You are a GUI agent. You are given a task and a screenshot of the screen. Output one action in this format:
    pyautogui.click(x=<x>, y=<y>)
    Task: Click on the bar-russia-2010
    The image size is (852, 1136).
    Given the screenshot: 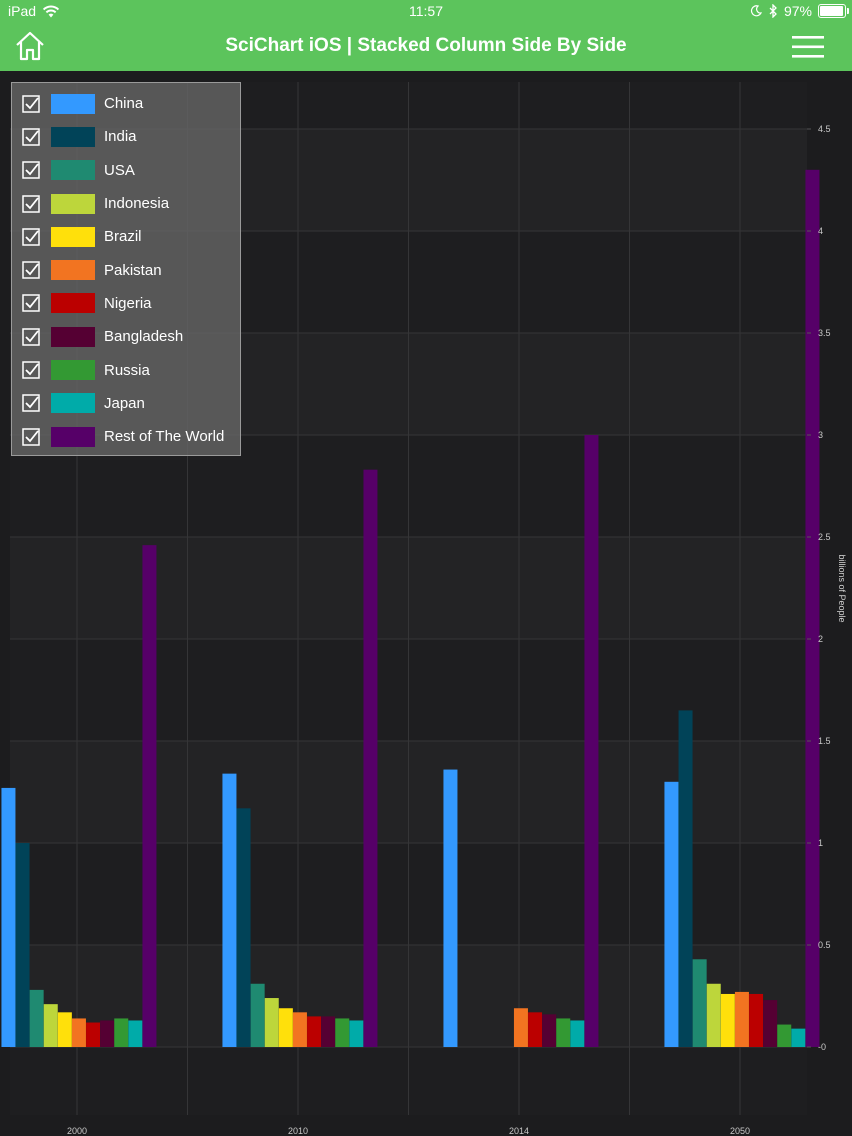 What is the action you would take?
    pyautogui.click(x=342, y=1032)
    